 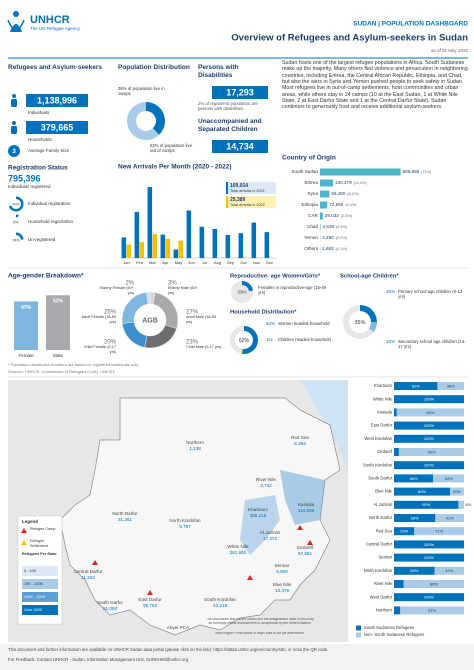 What do you see at coordinates (389, 627) in the screenshot?
I see `legend-label: South Sudanese Refugees` at bounding box center [389, 627].